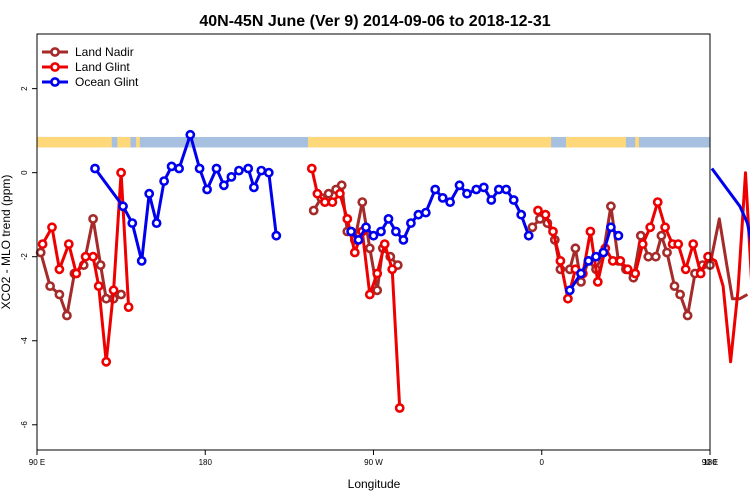 The height and width of the screenshot is (500, 750). I want to click on y-tick-label: -2, so click(24, 257).